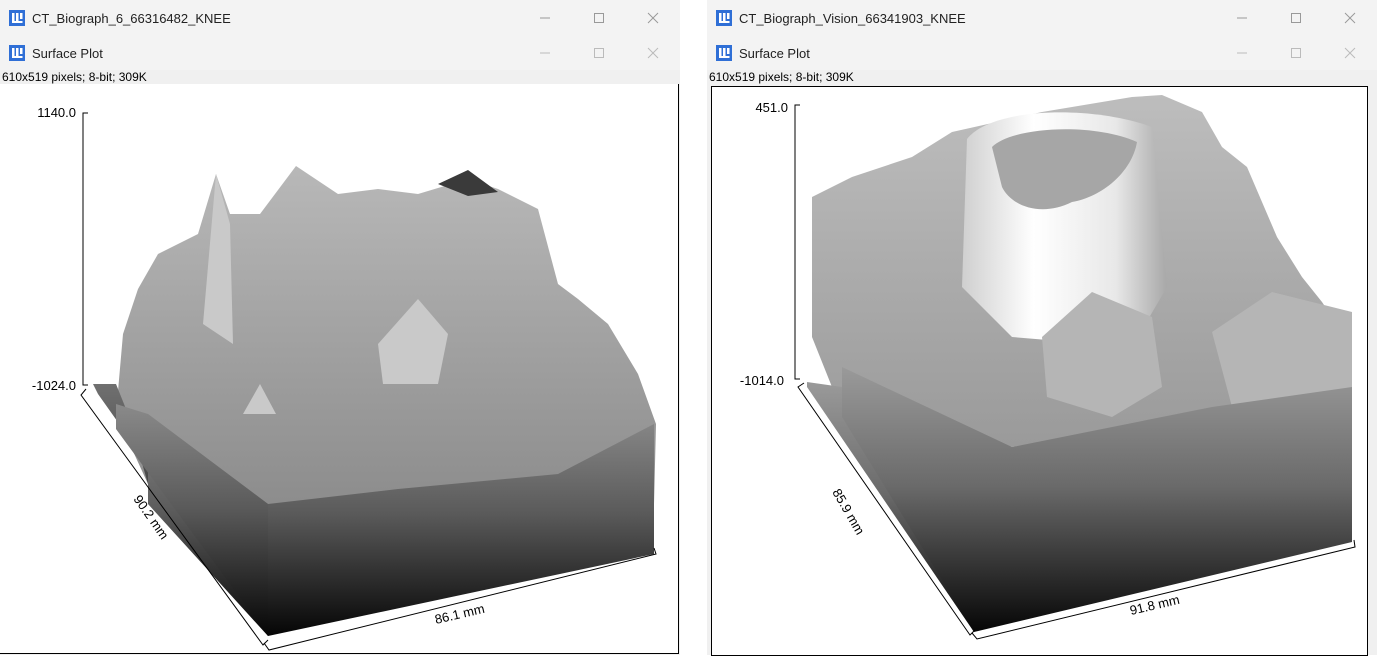 The image size is (1377, 656). What do you see at coordinates (54, 385) in the screenshot?
I see `z-min-label: -1024.0` at bounding box center [54, 385].